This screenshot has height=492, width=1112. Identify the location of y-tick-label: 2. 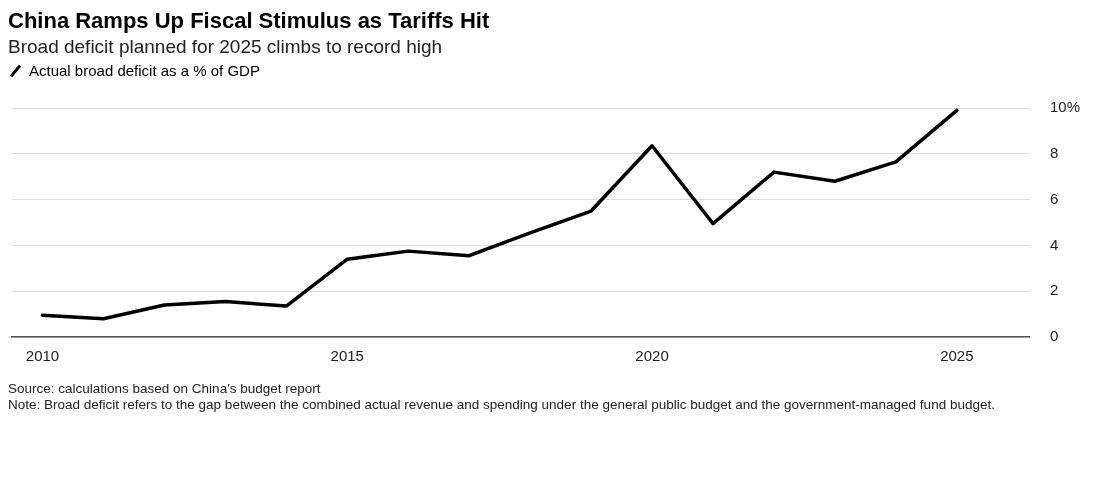
(1054, 290).